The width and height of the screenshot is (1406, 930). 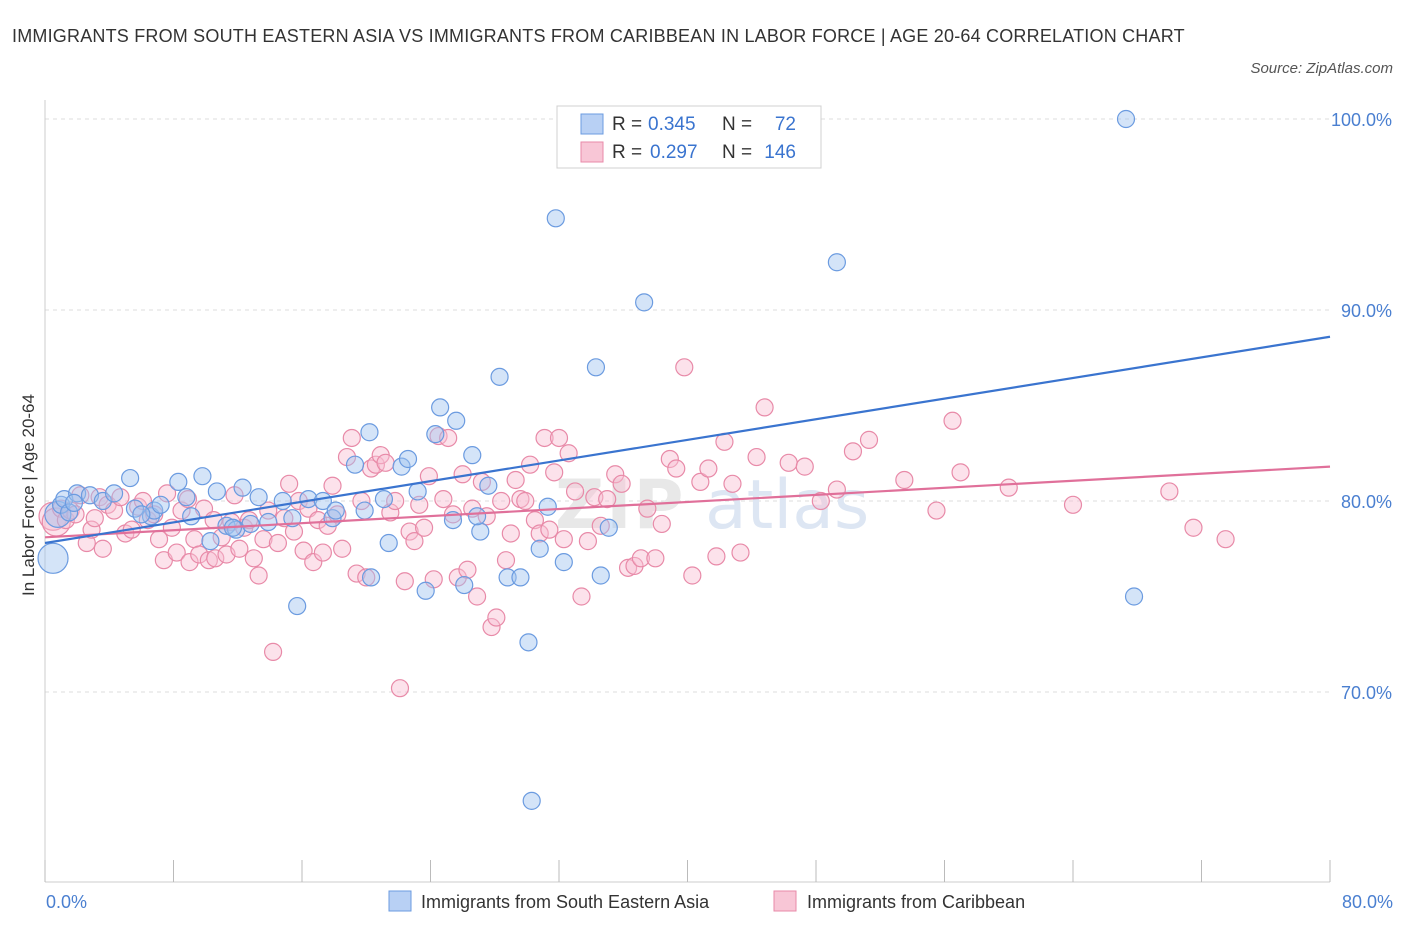 I want to click on svg-text: atlas, so click(x=787, y=505).